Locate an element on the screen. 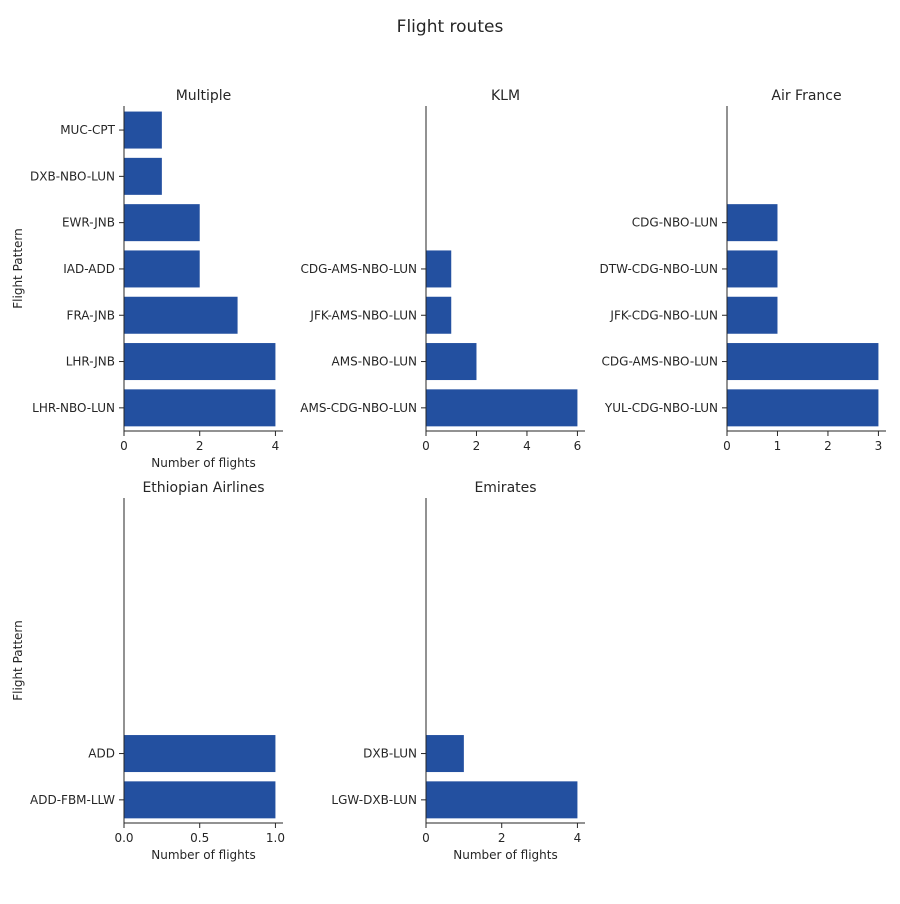 This screenshot has height=904, width=900. y-tick-label: LHR-JNB is located at coordinates (90, 362).